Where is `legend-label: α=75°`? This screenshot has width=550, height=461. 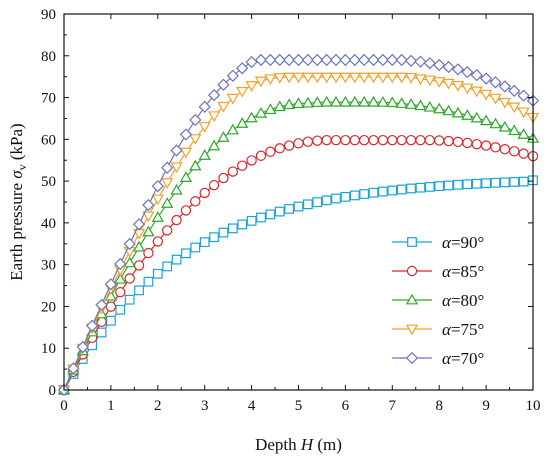 legend-label: α=75° is located at coordinates (463, 329).